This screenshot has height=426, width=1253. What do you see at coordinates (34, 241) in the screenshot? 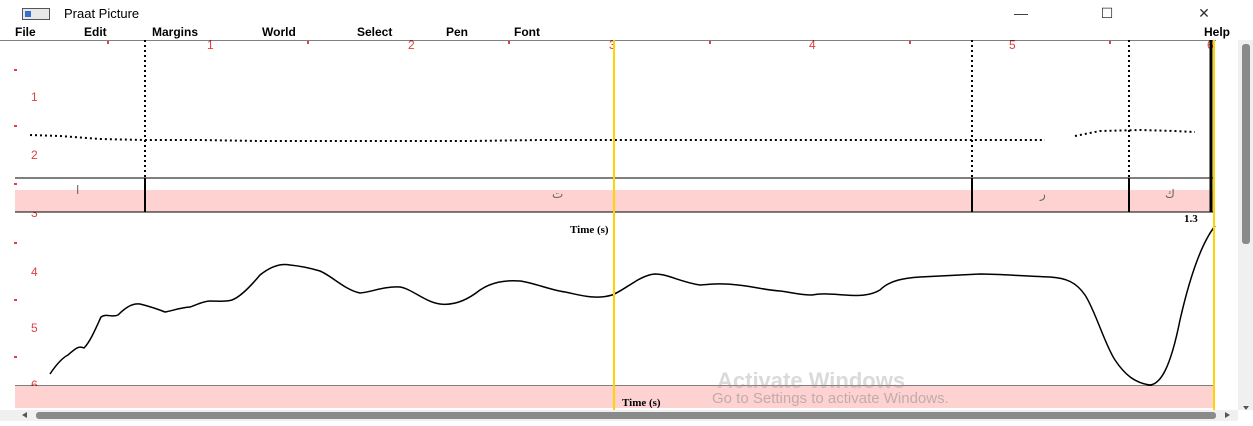
I see `left-ruler: 1 2 3 4 5 6` at bounding box center [34, 241].